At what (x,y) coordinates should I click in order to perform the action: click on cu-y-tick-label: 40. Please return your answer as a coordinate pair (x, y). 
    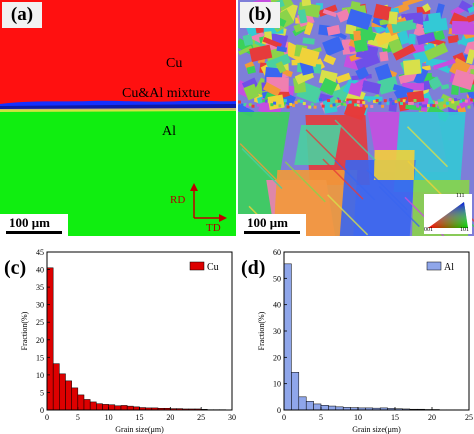
    Looking at the image, I should click on (40, 270).